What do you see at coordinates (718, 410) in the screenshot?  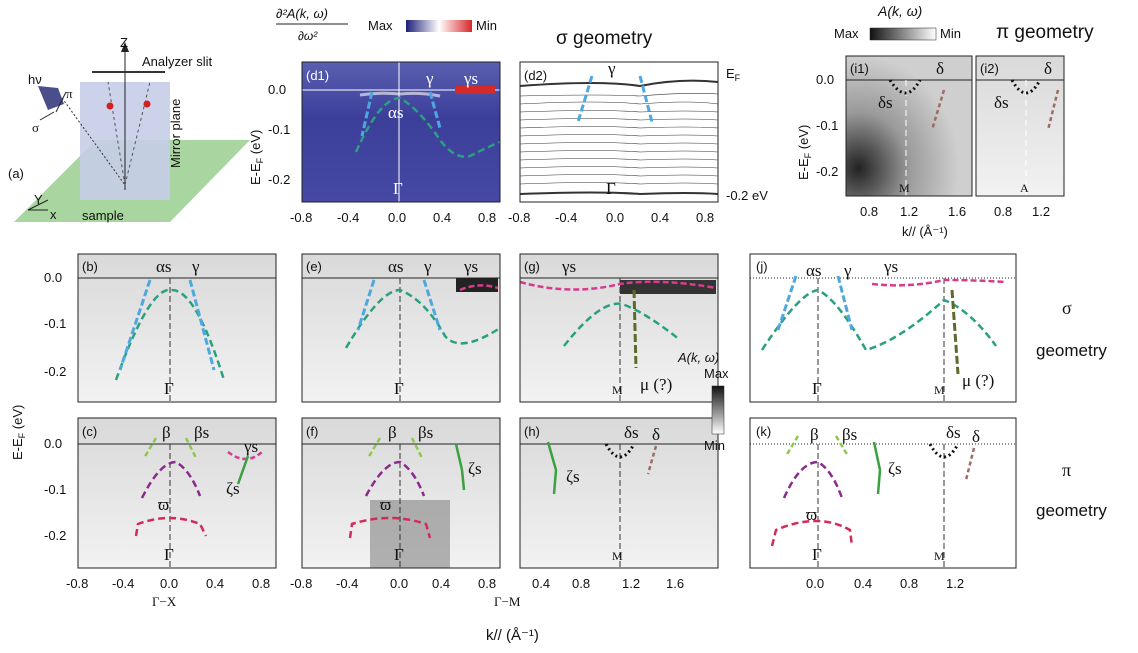 I see `mid-colorbar` at bounding box center [718, 410].